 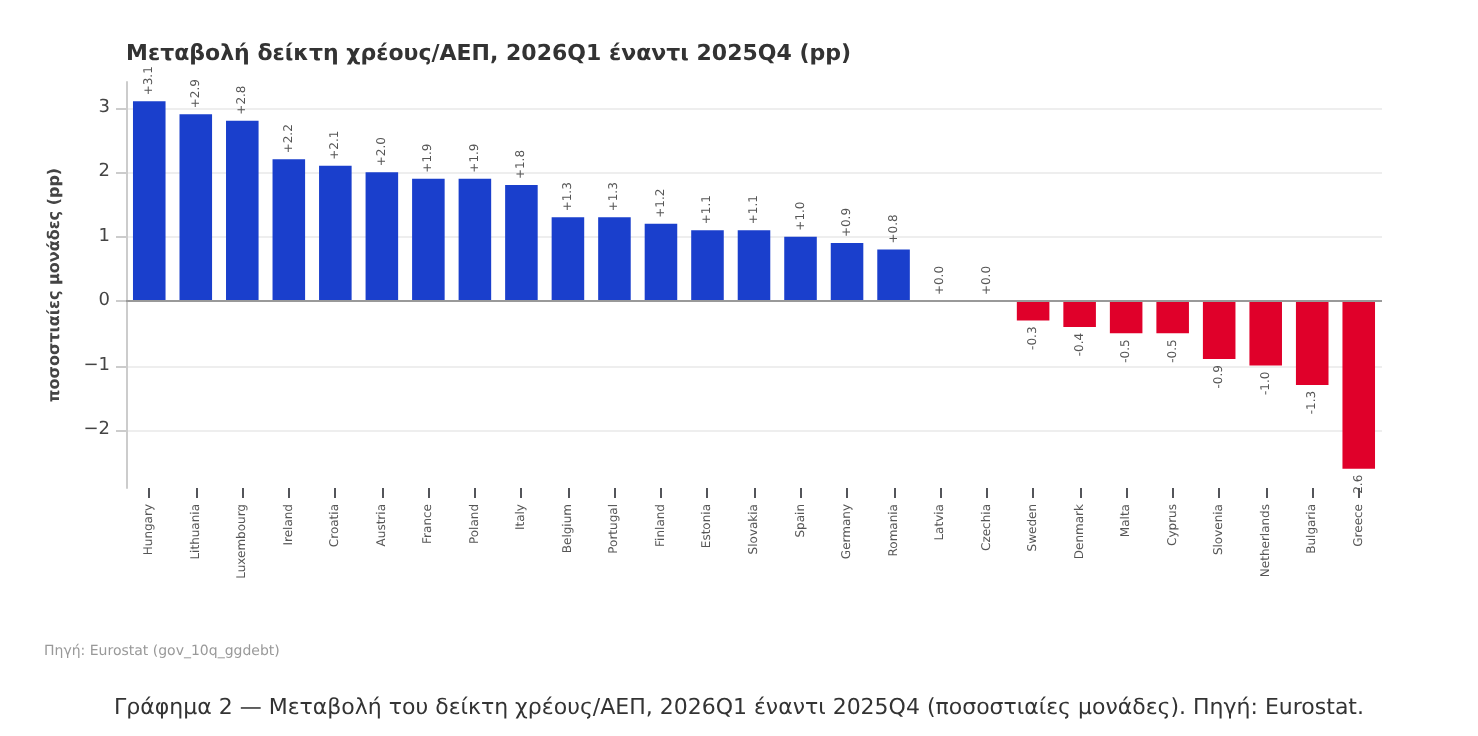 I want to click on y-tick-label: 0, so click(x=104, y=301).